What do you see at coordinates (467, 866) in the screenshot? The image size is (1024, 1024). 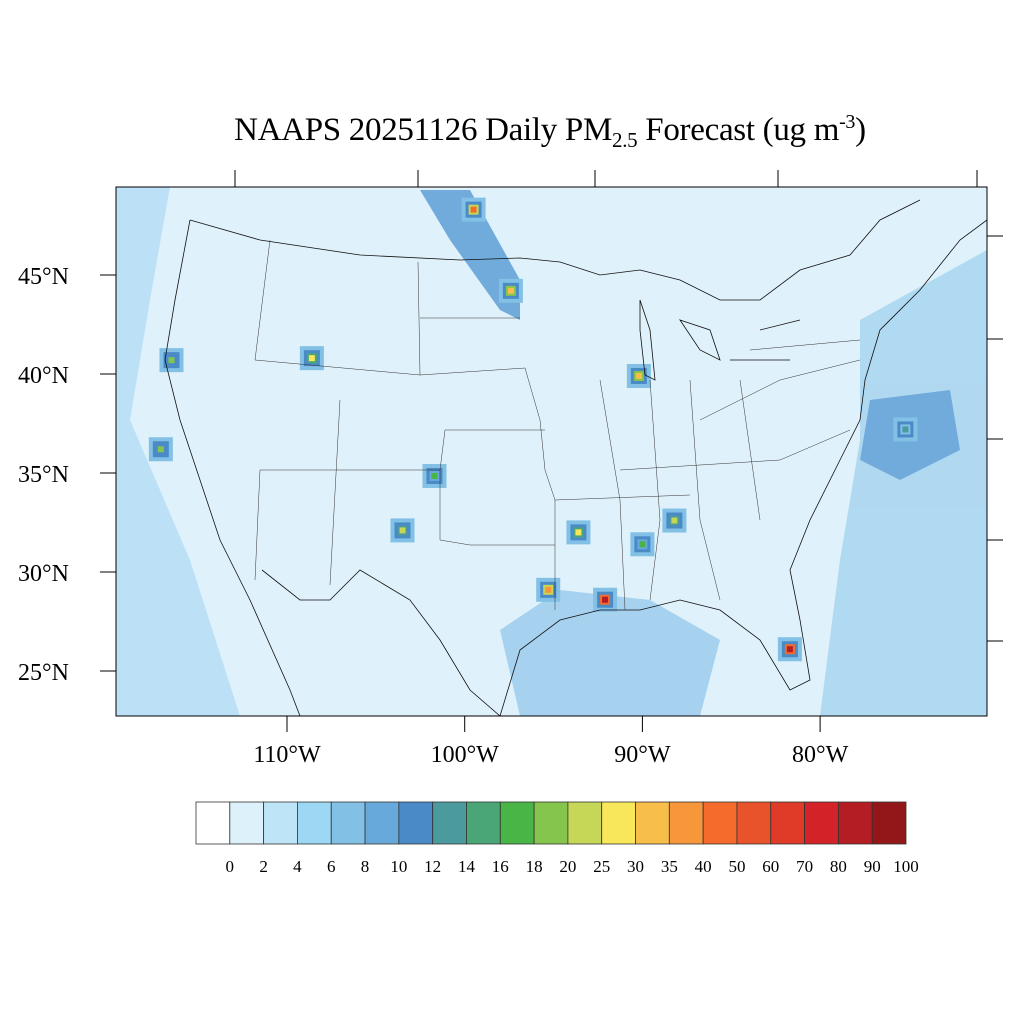 I see `colorbar-label: 14` at bounding box center [467, 866].